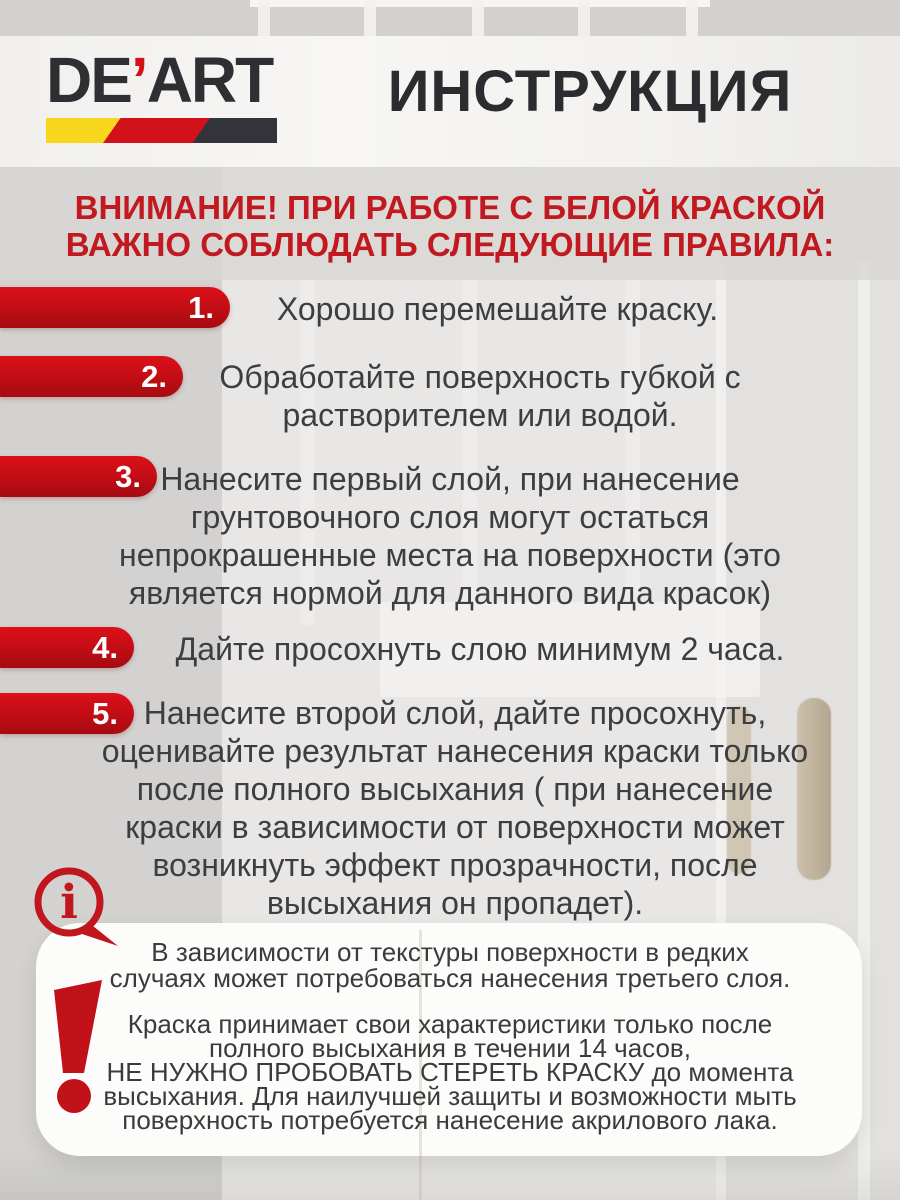  What do you see at coordinates (420, 1065) in the screenshot?
I see `paper-crease` at bounding box center [420, 1065].